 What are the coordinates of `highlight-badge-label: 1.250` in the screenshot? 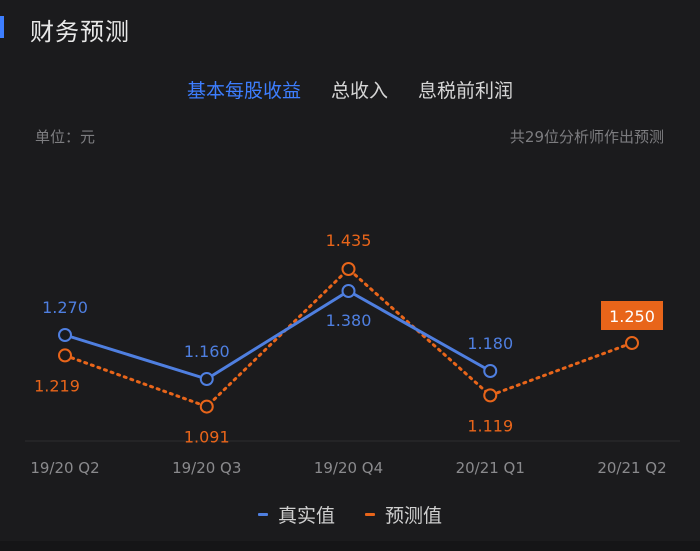 It's located at (632, 316).